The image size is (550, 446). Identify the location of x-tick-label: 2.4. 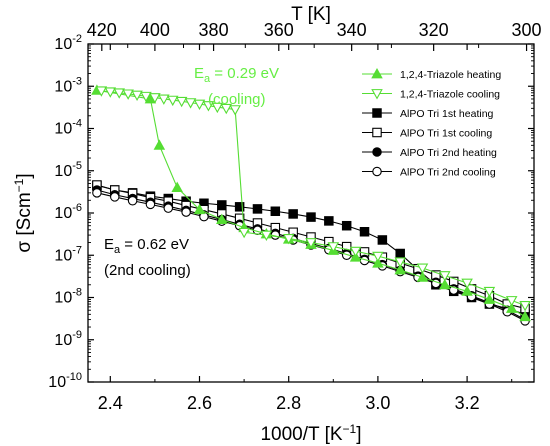
(110, 403).